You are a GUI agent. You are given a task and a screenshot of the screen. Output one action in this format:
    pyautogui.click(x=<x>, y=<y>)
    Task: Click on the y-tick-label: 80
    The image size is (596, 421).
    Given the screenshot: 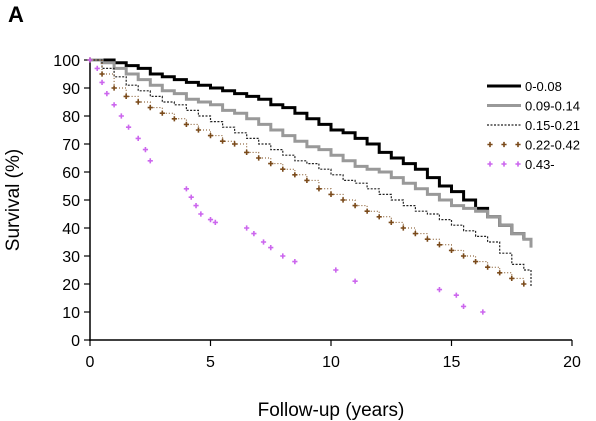 What is the action you would take?
    pyautogui.click(x=71, y=117)
    